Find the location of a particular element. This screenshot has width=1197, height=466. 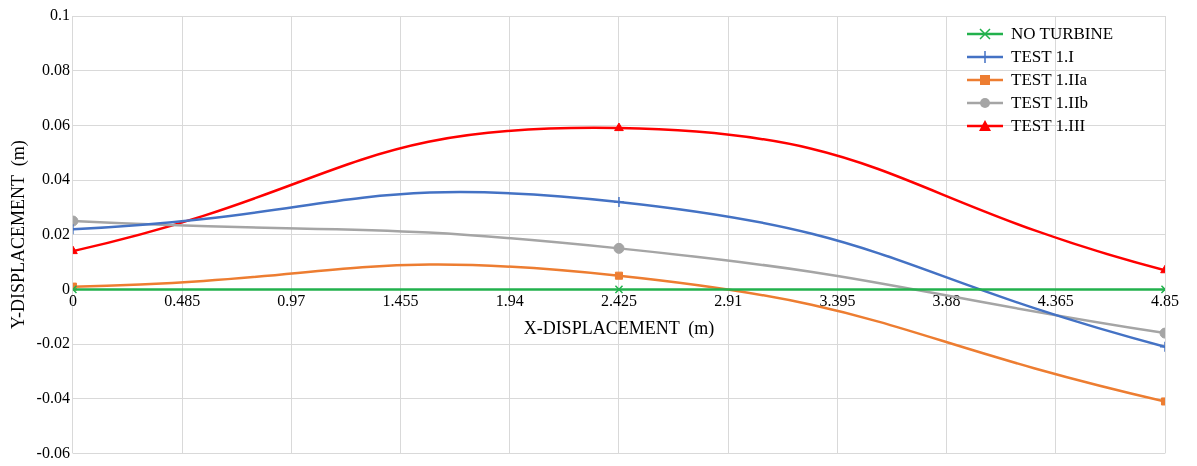

x-tick-label: 4.365 is located at coordinates (1055, 301).